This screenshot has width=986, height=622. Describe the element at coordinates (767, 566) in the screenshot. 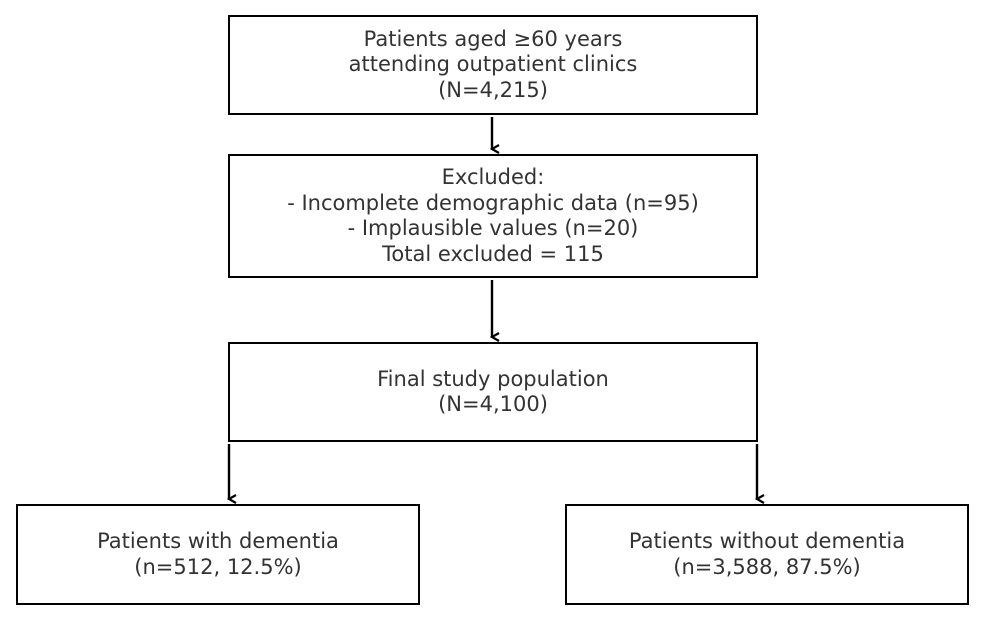

I see `no-dementia-group-count: (n=3,588, 87.5%)` at that location.